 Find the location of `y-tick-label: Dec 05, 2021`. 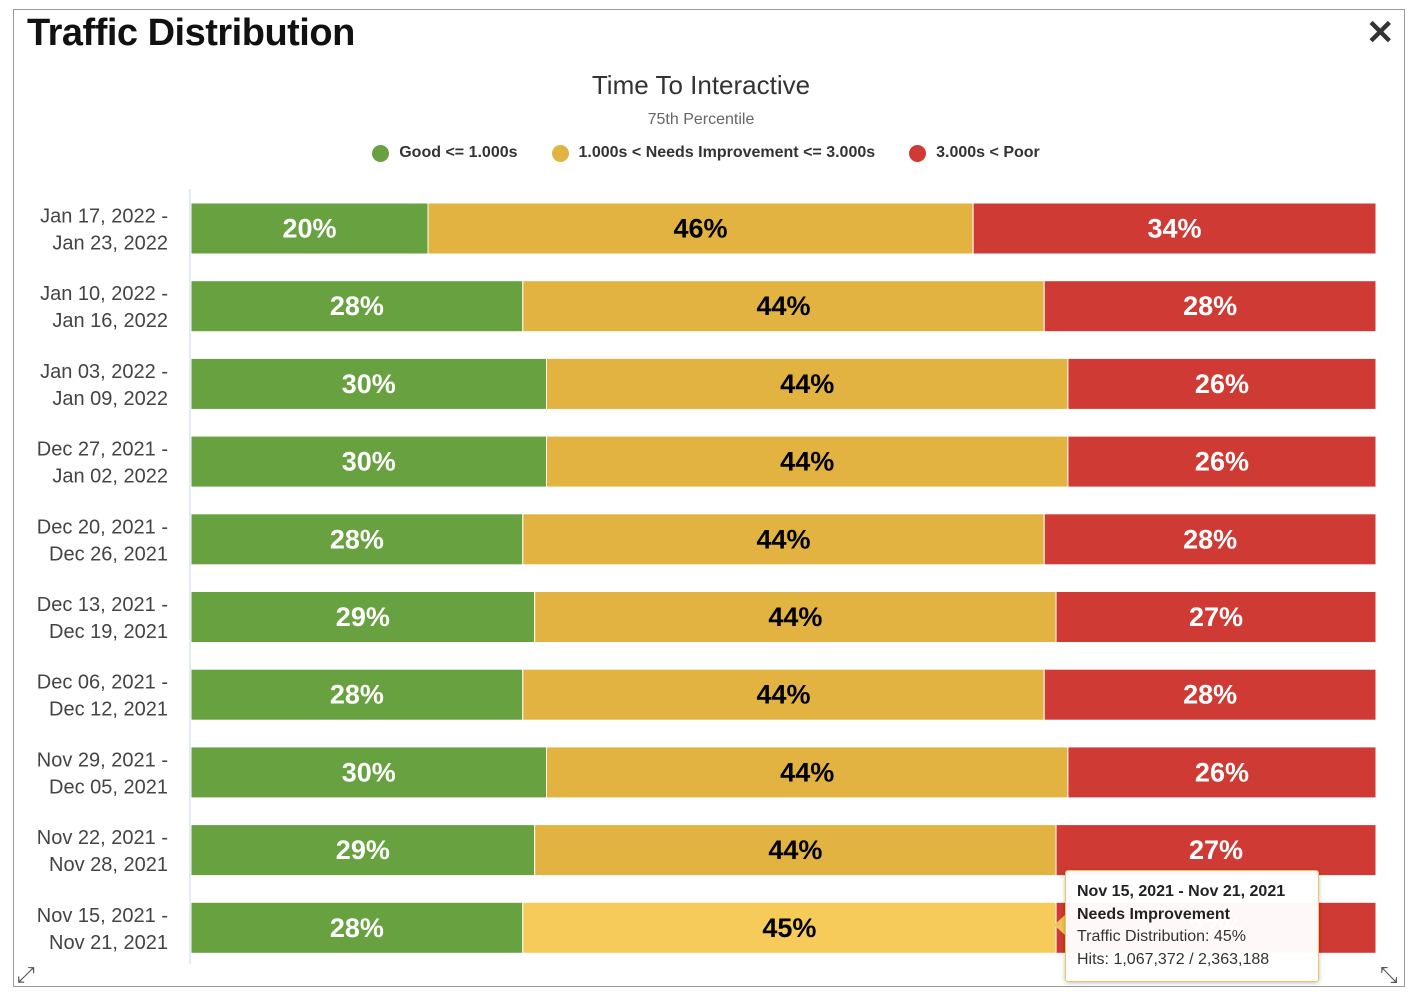

y-tick-label: Dec 05, 2021 is located at coordinates (108, 787).